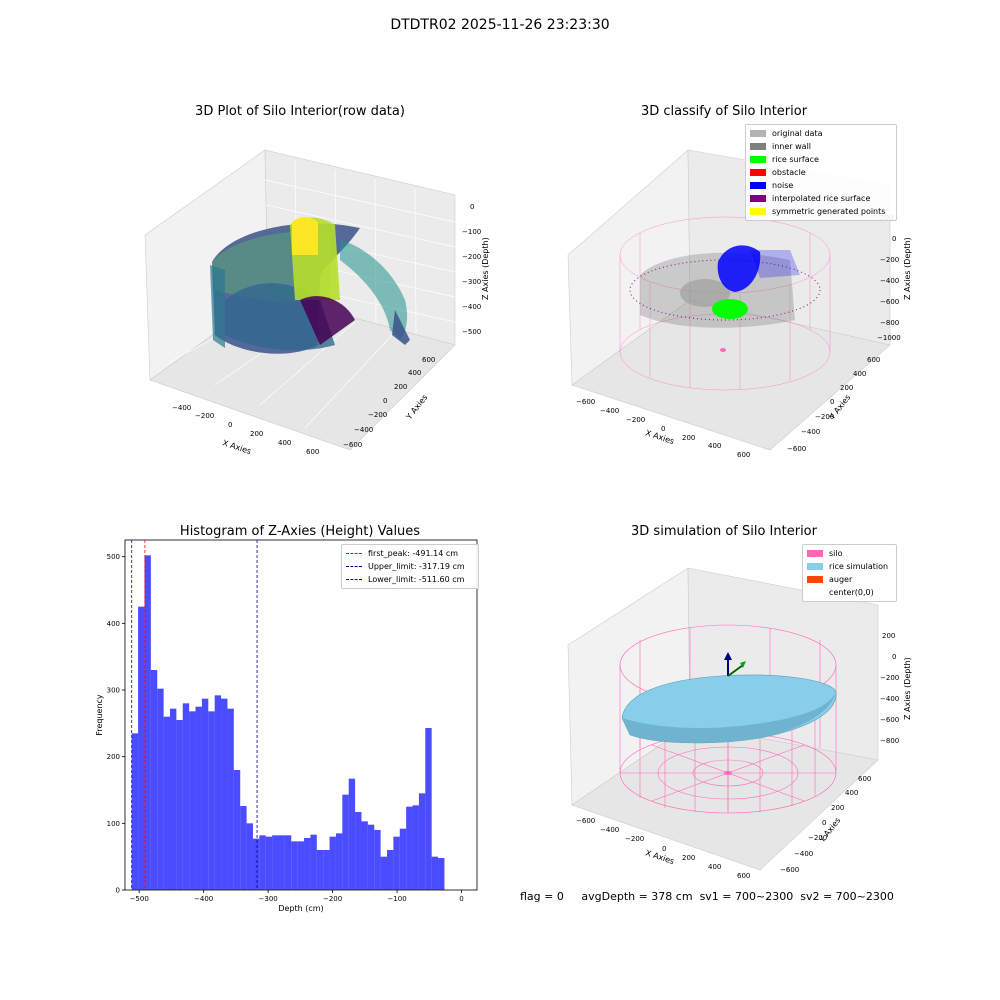 This screenshot has height=1000, width=1000. I want to click on y-tick-label: 400, so click(113, 624).